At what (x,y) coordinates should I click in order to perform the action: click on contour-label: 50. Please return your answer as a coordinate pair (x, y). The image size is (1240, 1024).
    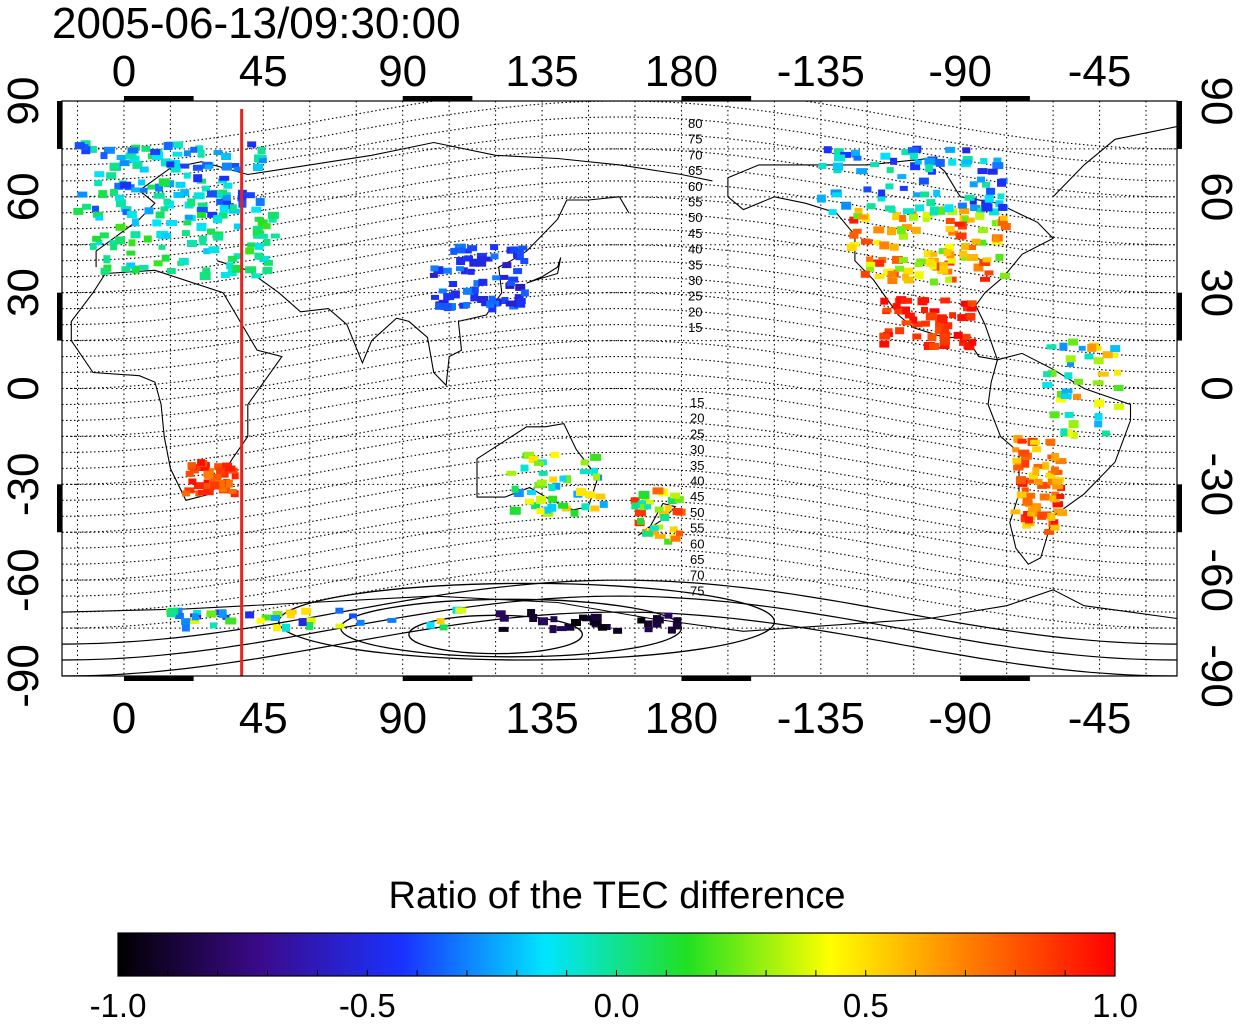
    Looking at the image, I should click on (697, 512).